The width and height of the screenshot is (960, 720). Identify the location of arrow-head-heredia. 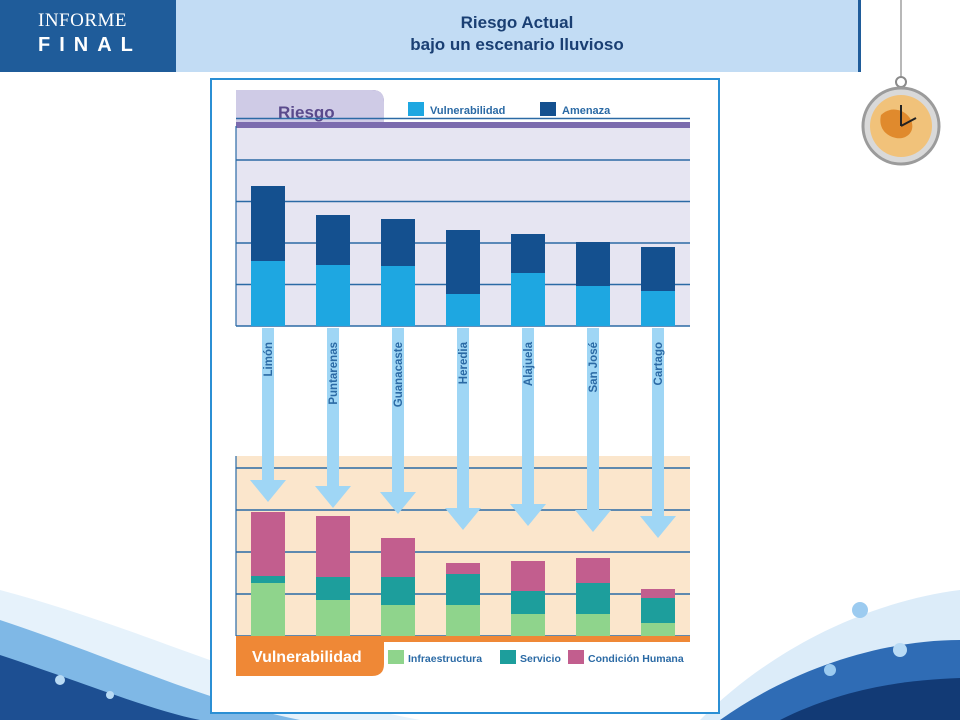
(463, 519).